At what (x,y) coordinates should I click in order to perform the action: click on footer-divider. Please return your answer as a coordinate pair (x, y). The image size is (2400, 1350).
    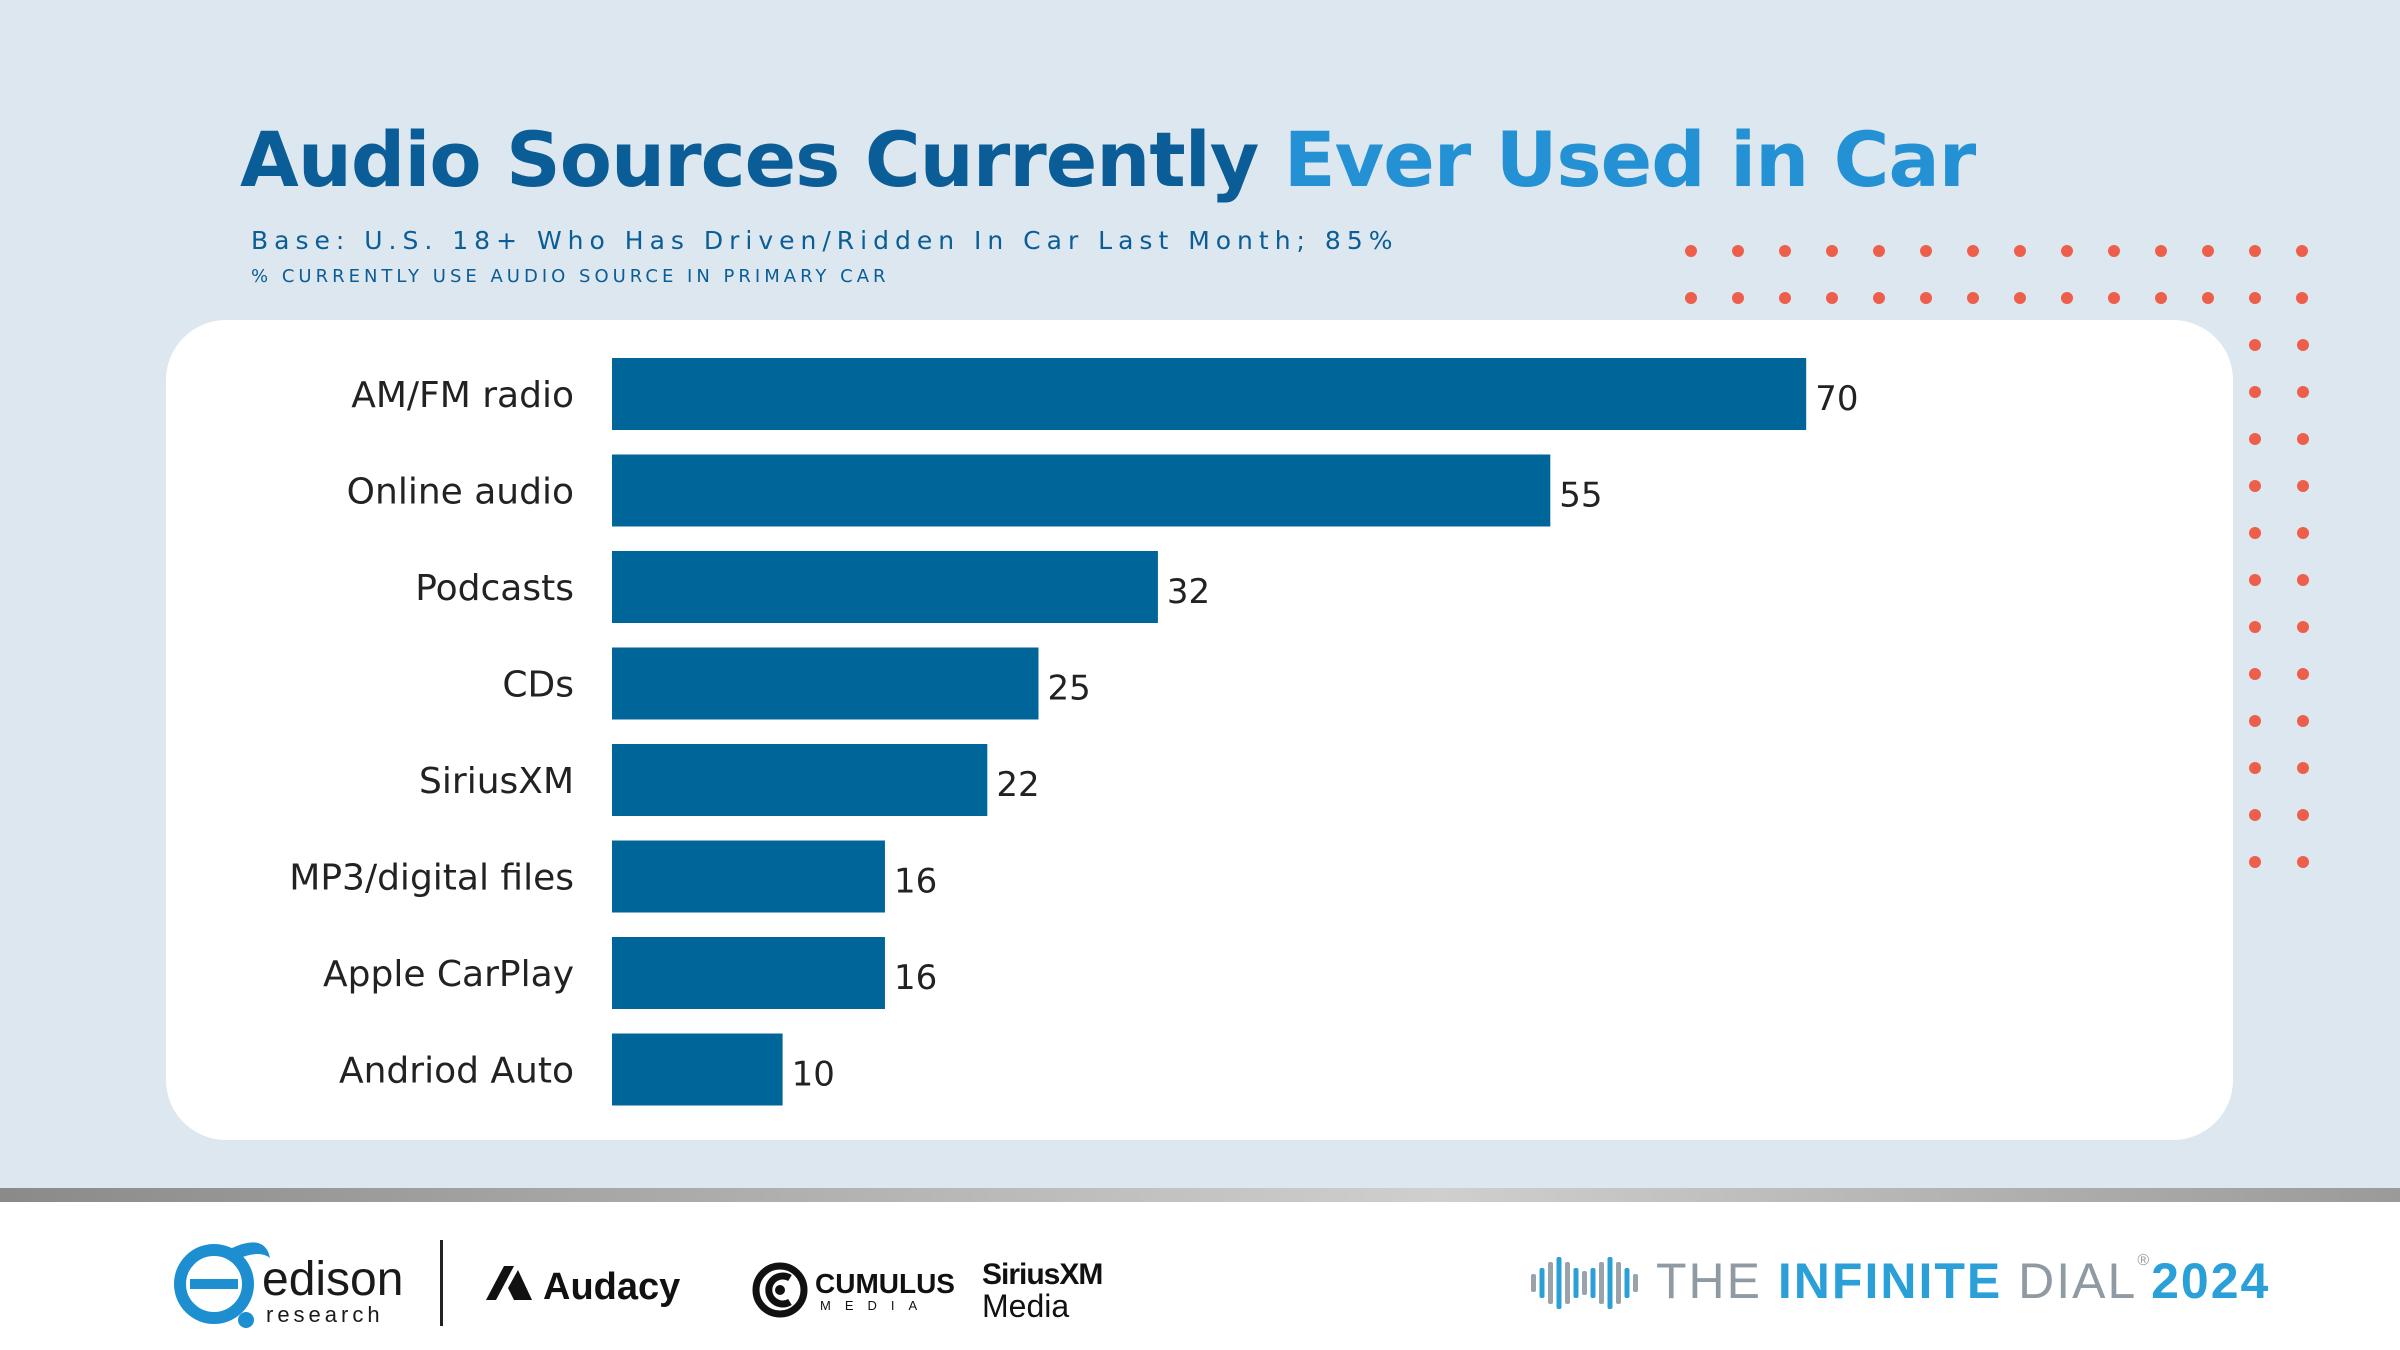
    Looking at the image, I should click on (1200, 1195).